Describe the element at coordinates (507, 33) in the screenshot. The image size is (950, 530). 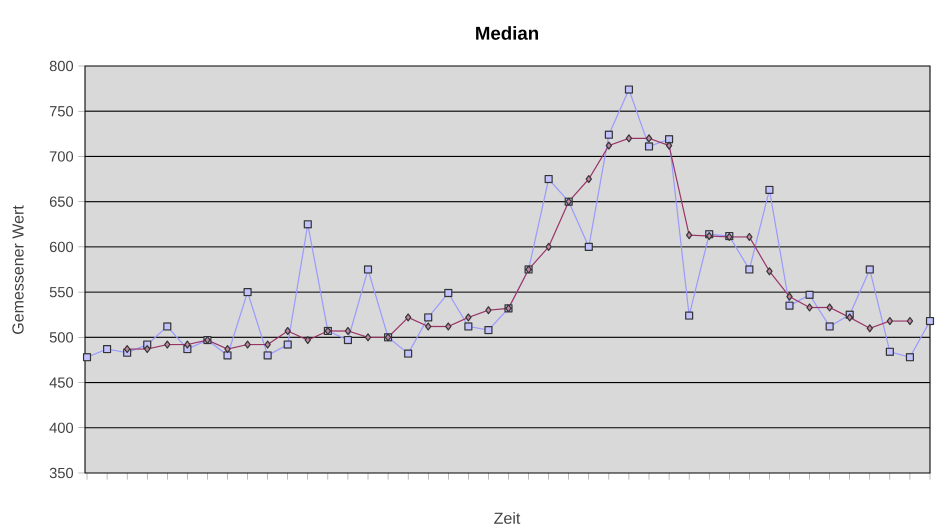
I see `chart-title: Median` at that location.